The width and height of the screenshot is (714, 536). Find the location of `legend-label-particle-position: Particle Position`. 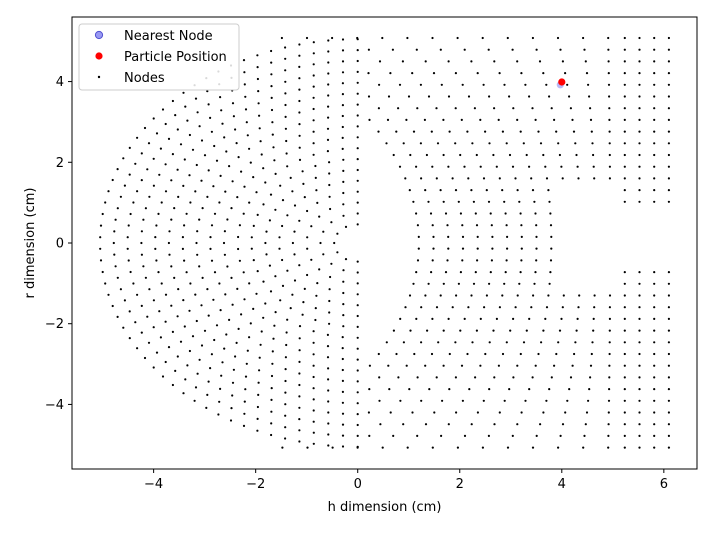

legend-label-particle-position: Particle Position is located at coordinates (175, 57).